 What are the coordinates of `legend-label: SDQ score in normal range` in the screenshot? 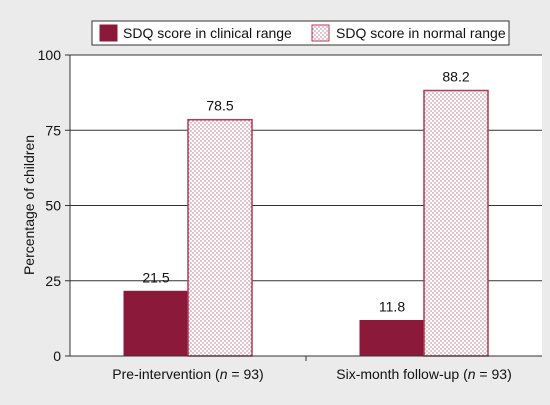 It's located at (421, 33).